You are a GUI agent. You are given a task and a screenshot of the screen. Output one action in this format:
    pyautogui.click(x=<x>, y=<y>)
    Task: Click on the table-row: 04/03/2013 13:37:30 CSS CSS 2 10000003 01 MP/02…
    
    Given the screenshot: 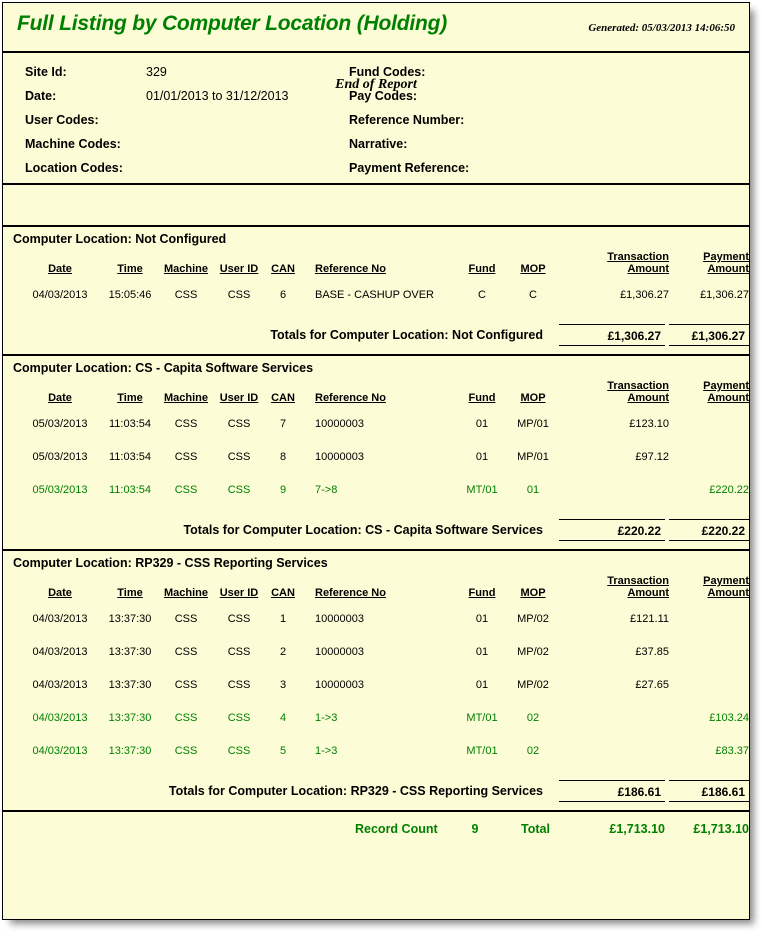 What is the action you would take?
    pyautogui.click(x=376, y=655)
    